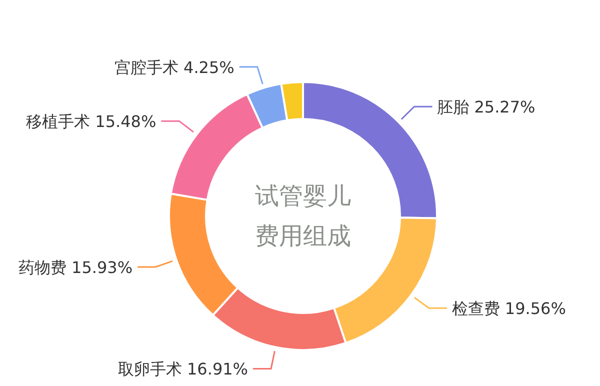  Describe the element at coordinates (303, 196) in the screenshot. I see `text: 试管婴儿` at that location.